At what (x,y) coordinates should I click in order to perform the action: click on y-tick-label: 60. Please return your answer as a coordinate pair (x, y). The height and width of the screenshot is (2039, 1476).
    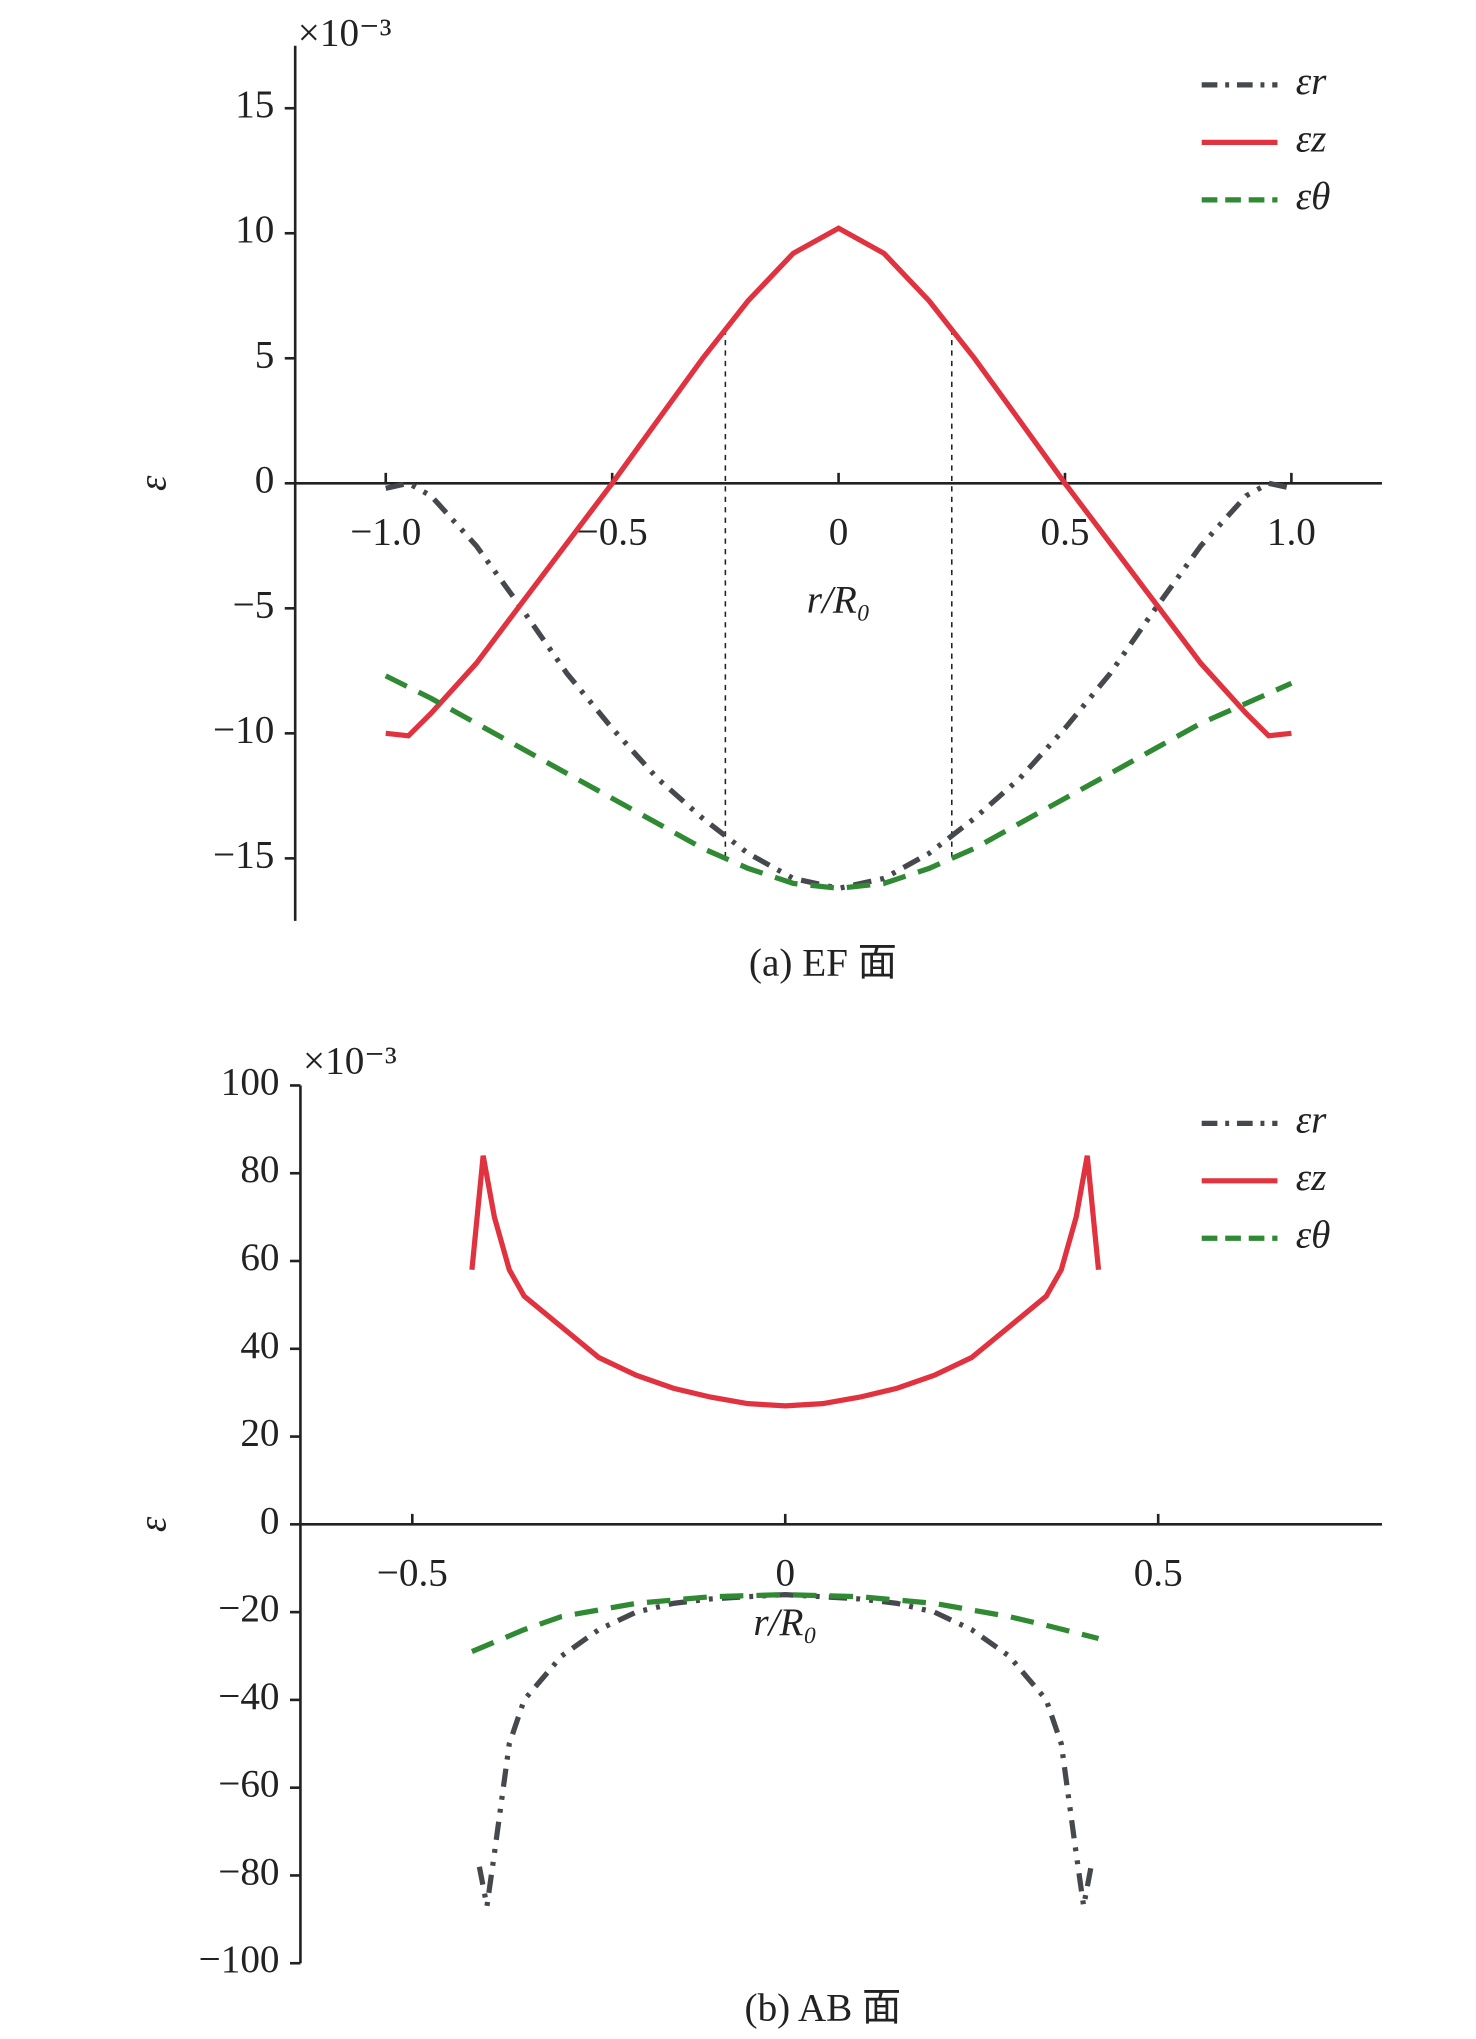
    Looking at the image, I should click on (259, 1257).